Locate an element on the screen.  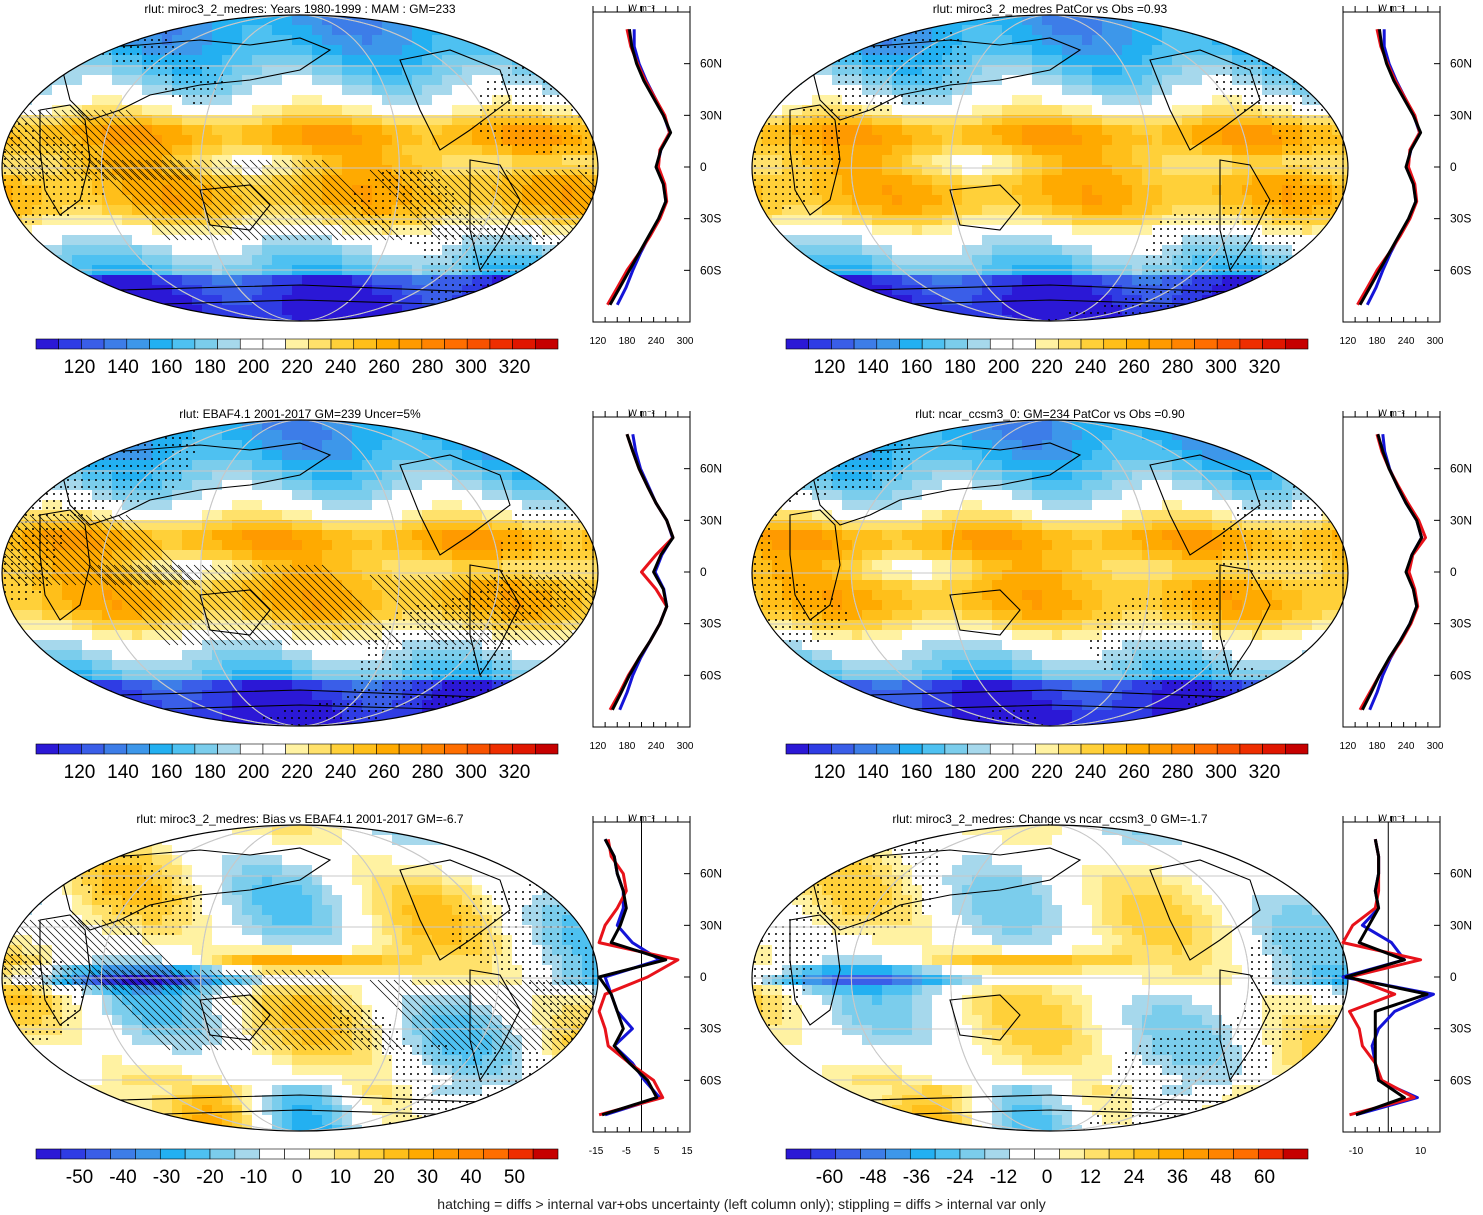
zonal-mean-plot: W m⁻² 60N 30N 0 30S 60S 120 180 240 300 is located at coordinates (1406, 580).